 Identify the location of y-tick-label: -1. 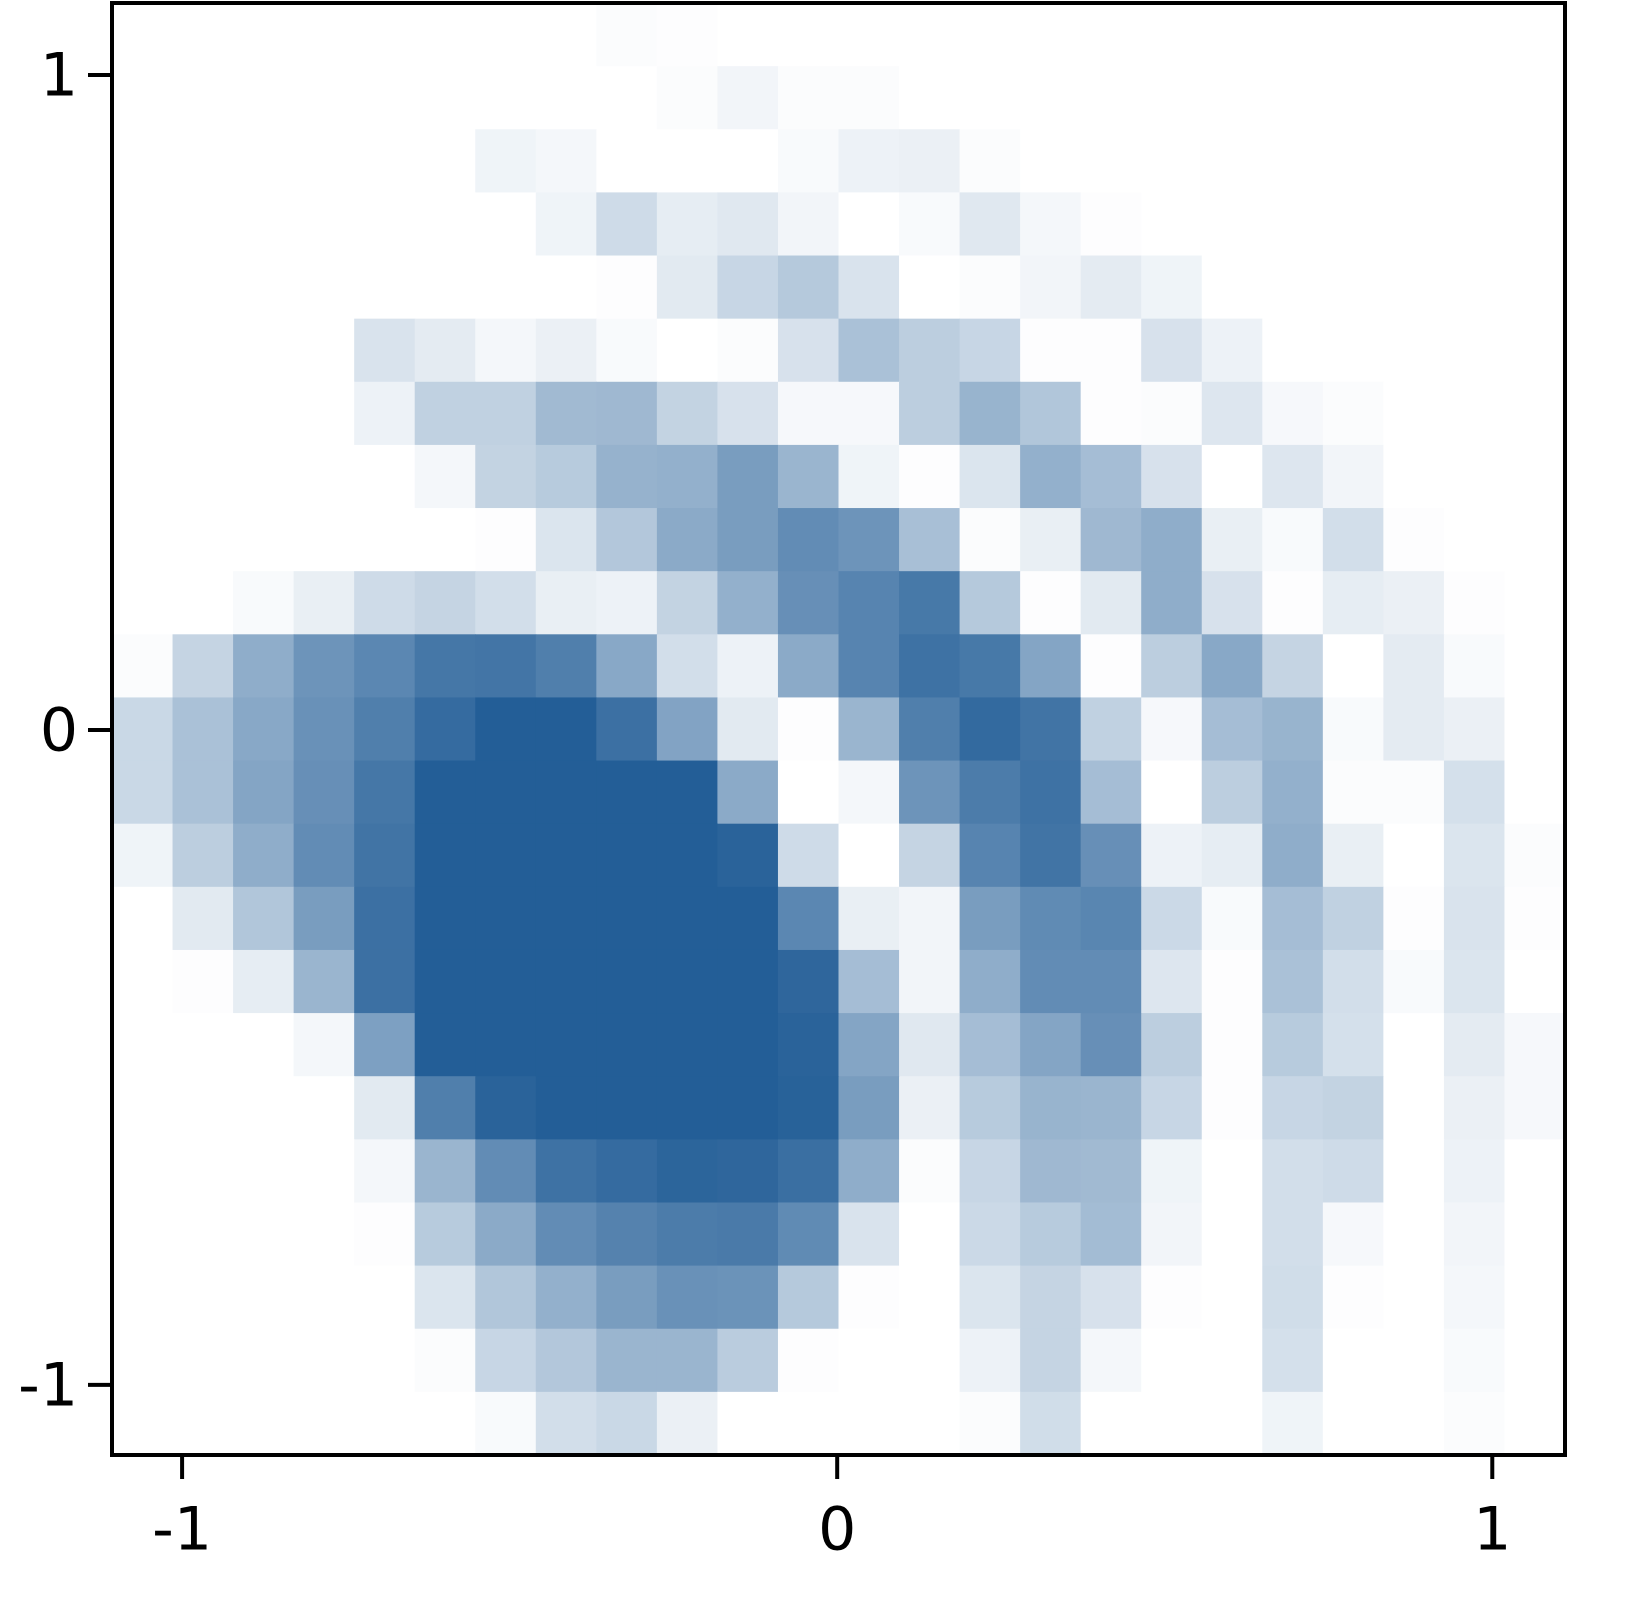
(48, 1386).